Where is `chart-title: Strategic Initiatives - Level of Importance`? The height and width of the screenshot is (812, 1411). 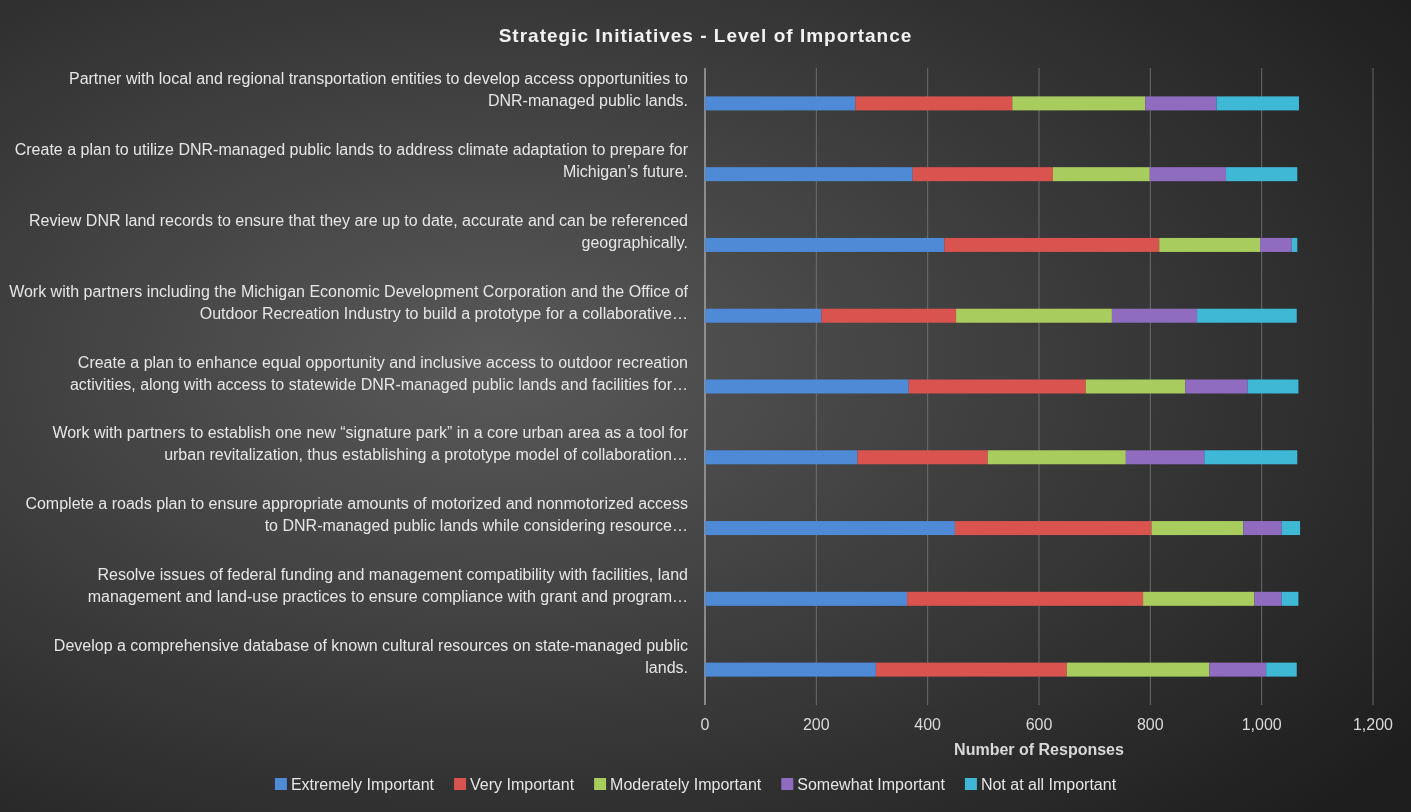 chart-title: Strategic Initiatives - Level of Importance is located at coordinates (705, 35).